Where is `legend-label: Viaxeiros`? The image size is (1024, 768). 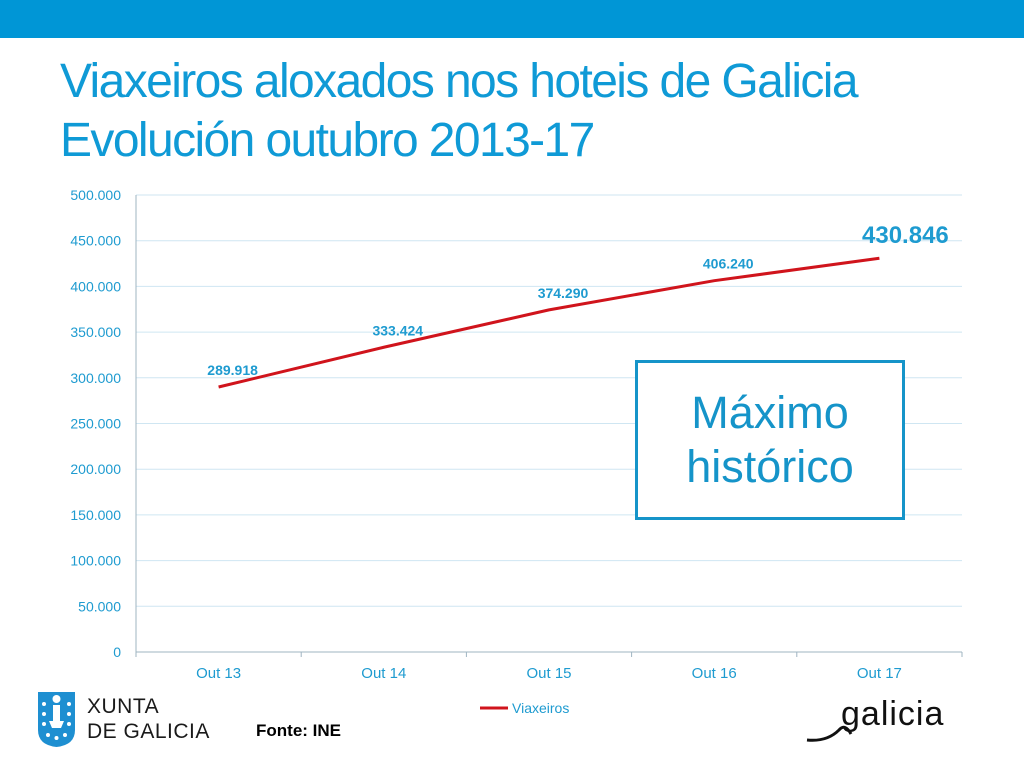 legend-label: Viaxeiros is located at coordinates (540, 708).